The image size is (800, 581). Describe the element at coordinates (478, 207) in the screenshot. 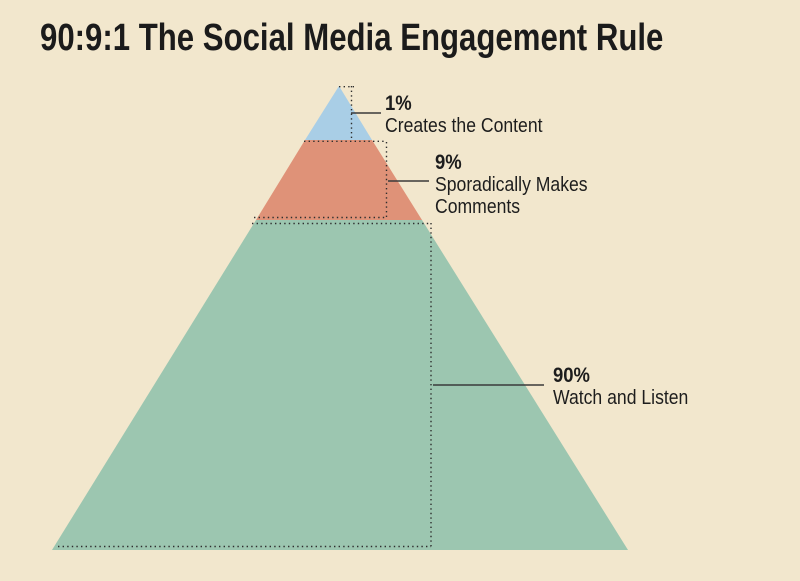

I see `label-middle-description-line2: Comments` at that location.